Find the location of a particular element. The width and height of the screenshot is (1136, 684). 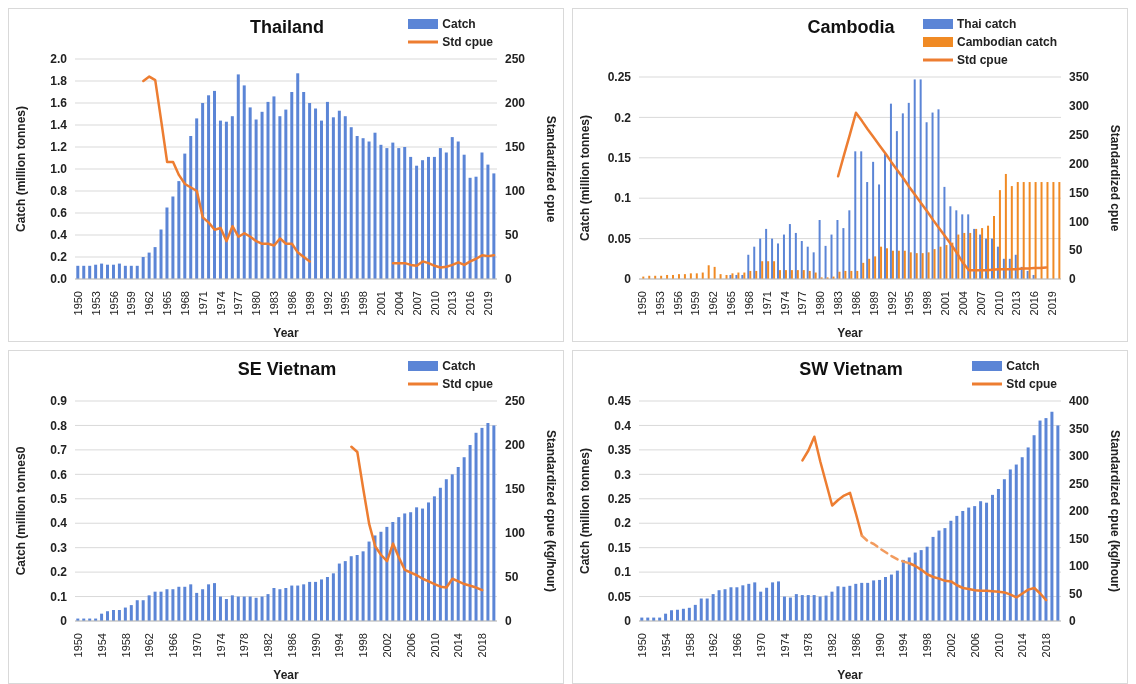

x-tick-label: 1990 is located at coordinates (879, 645).